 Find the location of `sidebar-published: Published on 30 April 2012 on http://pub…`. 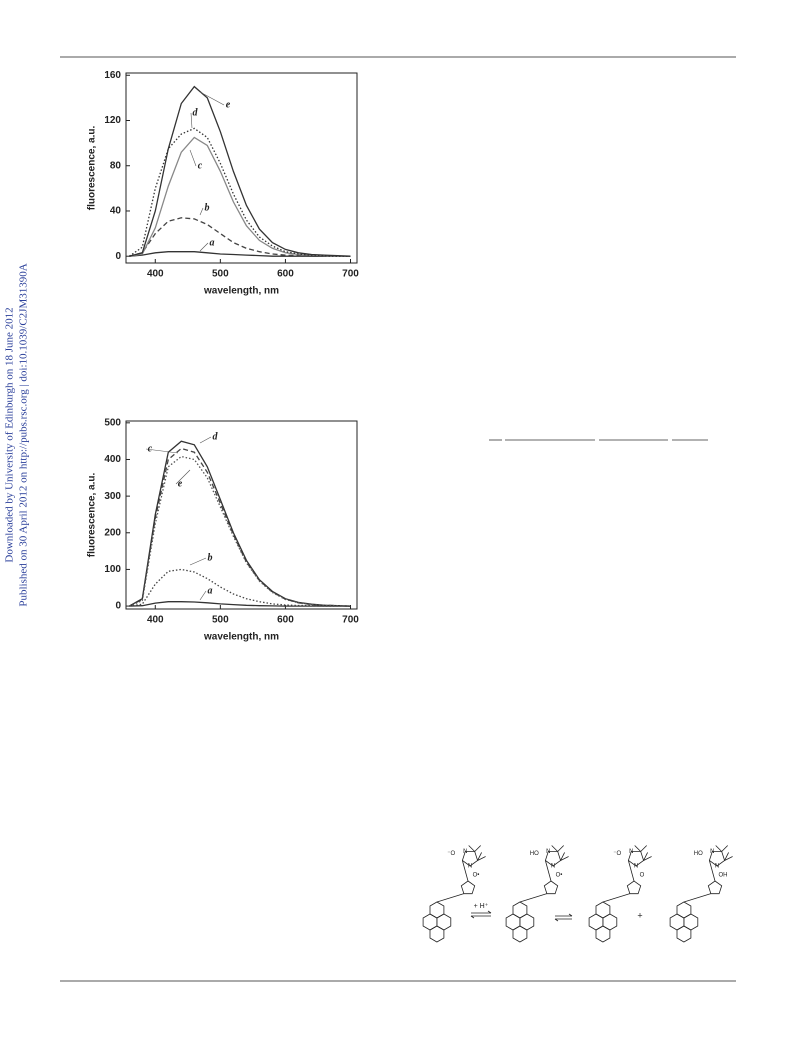

sidebar-published: Published on 30 April 2012 on http://pub… is located at coordinates (24, 434).